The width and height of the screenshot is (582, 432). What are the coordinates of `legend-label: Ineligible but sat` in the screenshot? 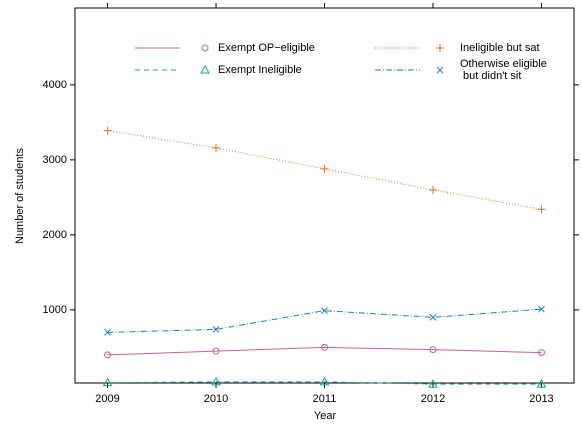 It's located at (500, 48).